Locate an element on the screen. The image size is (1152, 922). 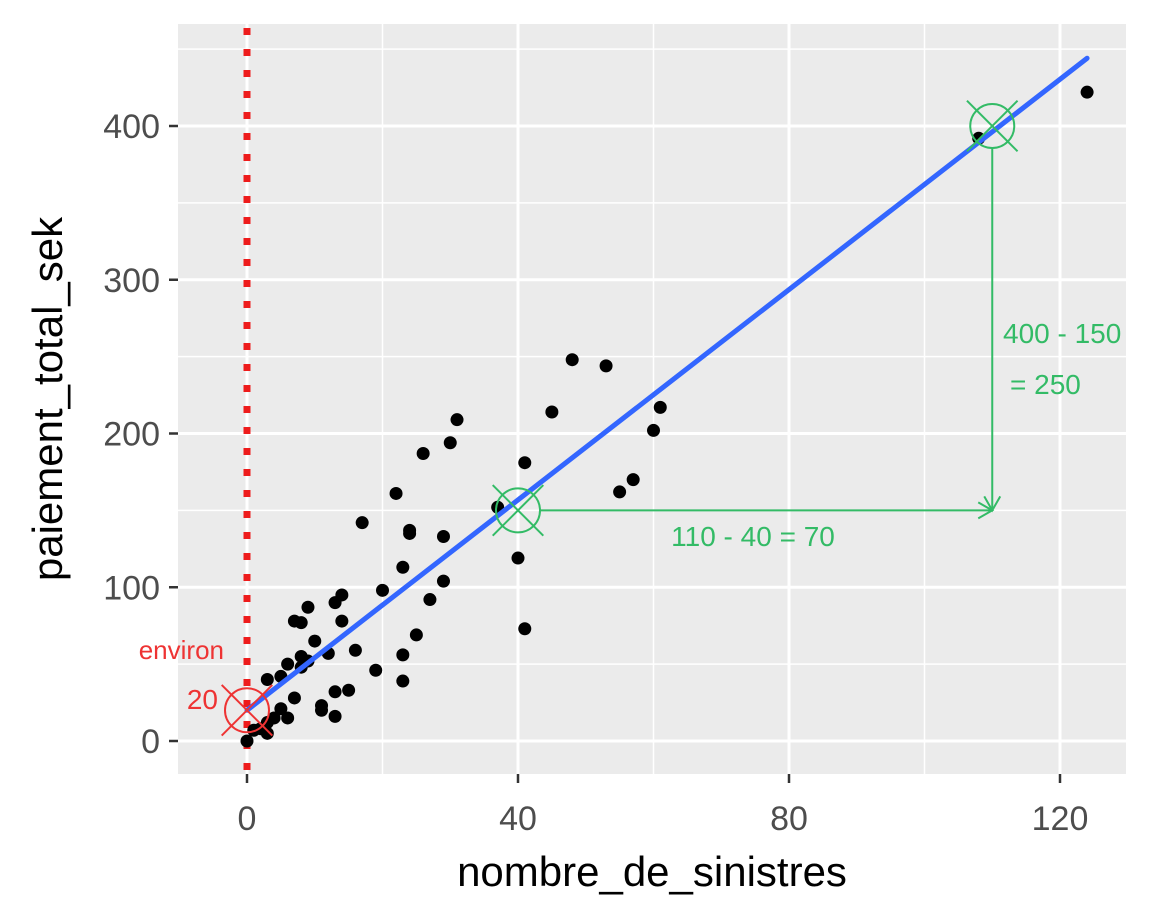
y-axis-title: paiement_total_sek is located at coordinates (47, 398).